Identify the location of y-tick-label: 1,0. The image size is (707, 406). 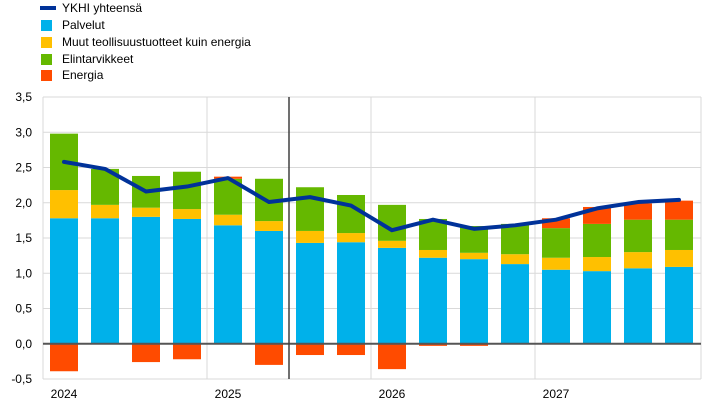
(23, 273).